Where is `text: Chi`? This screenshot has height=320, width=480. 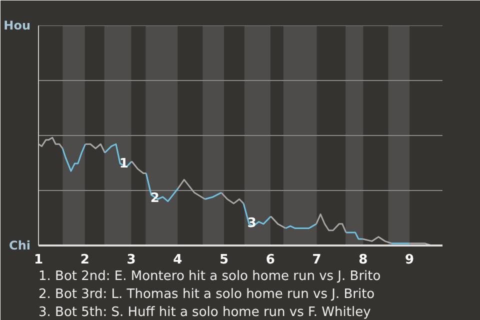 text: Chi is located at coordinates (20, 245).